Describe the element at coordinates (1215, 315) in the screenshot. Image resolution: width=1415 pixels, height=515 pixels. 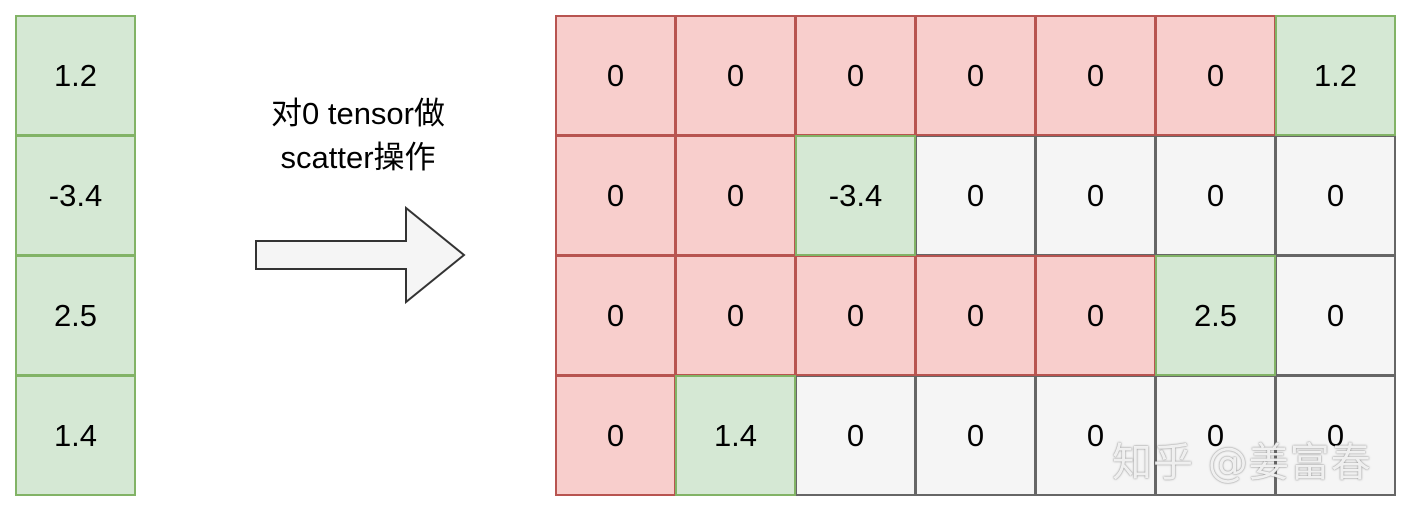
I see `matrix-cell: 2.5` at that location.